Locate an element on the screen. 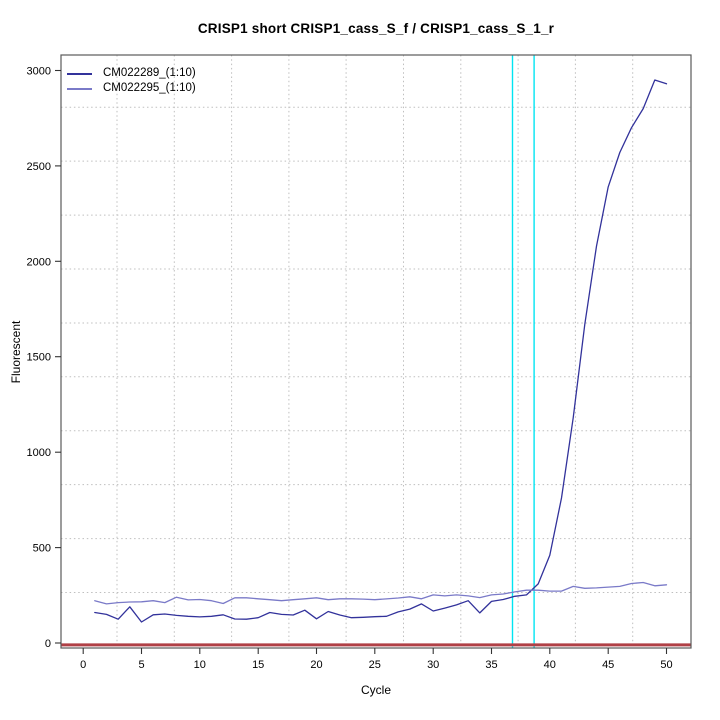 Image resolution: width=720 pixels, height=720 pixels. legend-label: CM022289_(1:10) is located at coordinates (149, 73).